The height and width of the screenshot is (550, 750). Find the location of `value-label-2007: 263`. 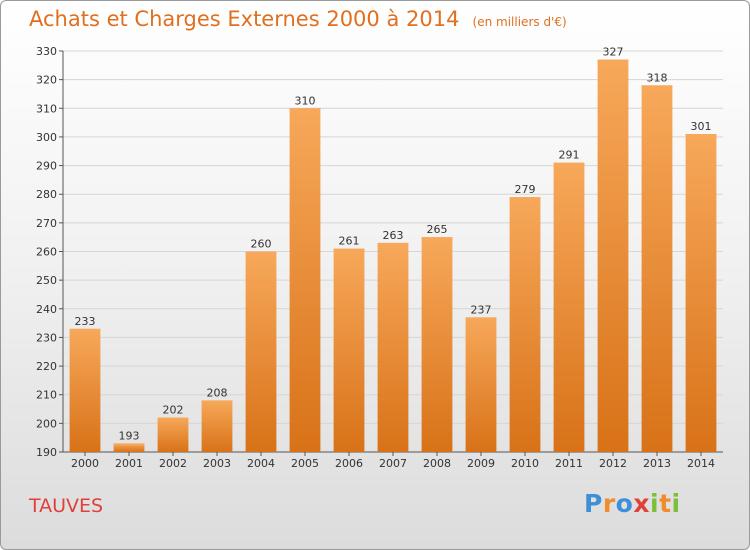

value-label-2007: 263 is located at coordinates (393, 235).